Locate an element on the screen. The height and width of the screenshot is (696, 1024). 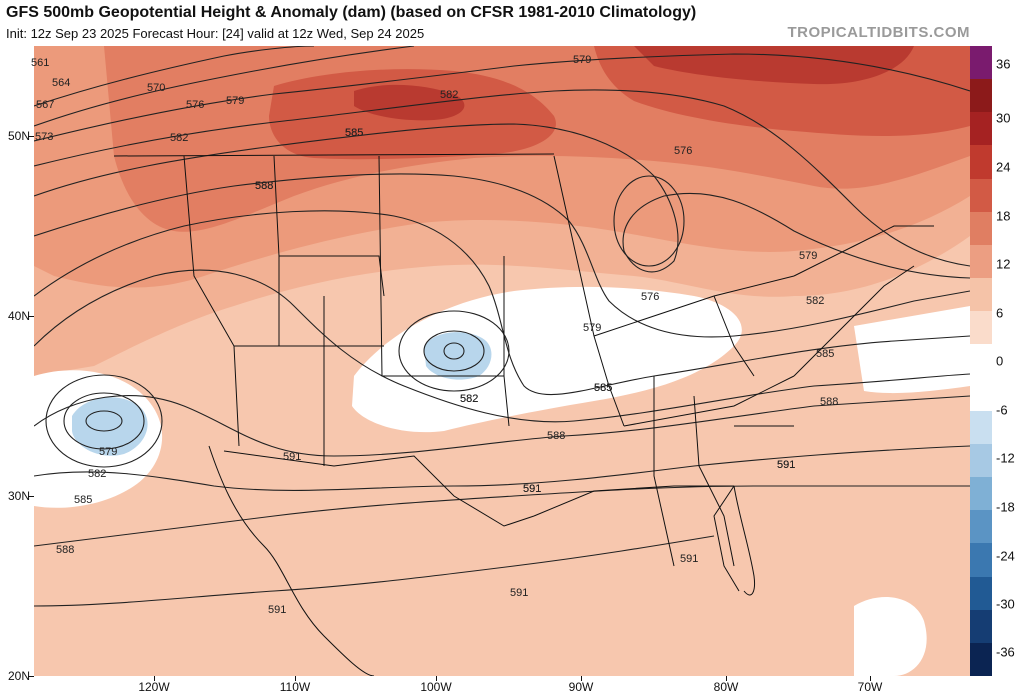
longitude-label: 110W is located at coordinates (295, 687).